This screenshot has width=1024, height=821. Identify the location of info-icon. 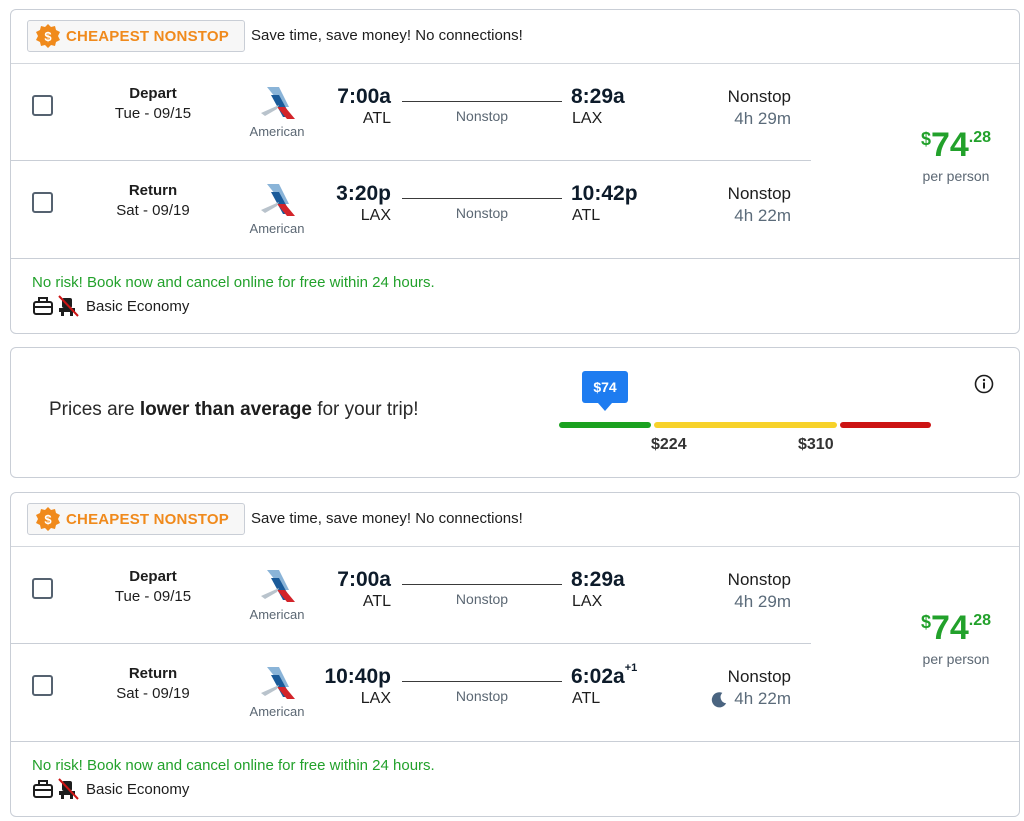
(984, 384).